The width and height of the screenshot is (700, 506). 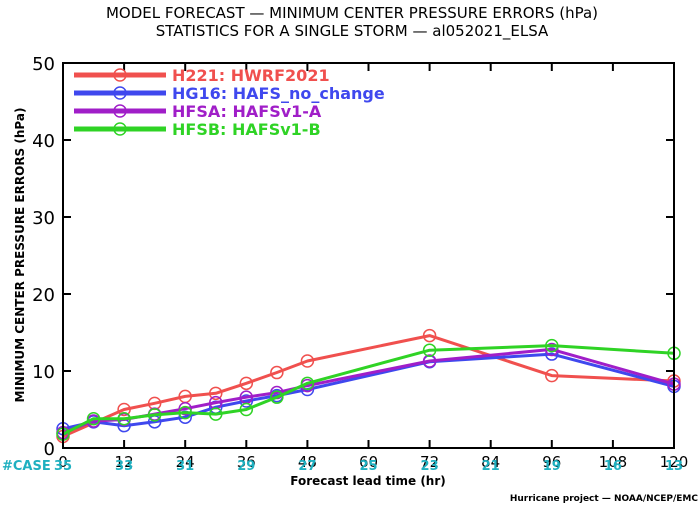 What do you see at coordinates (674, 466) in the screenshot?
I see `case-count: 13` at bounding box center [674, 466].